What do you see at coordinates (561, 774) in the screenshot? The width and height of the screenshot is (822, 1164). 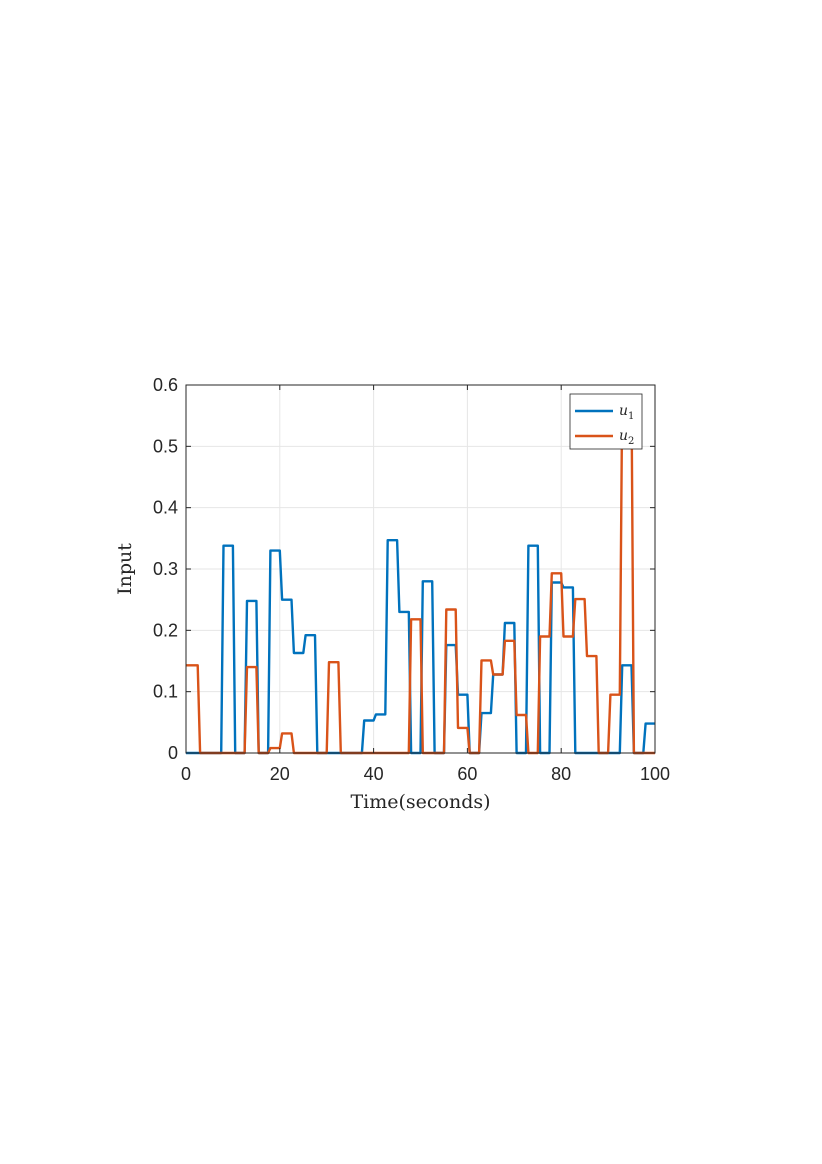 I see `x-tick-label: 80` at bounding box center [561, 774].